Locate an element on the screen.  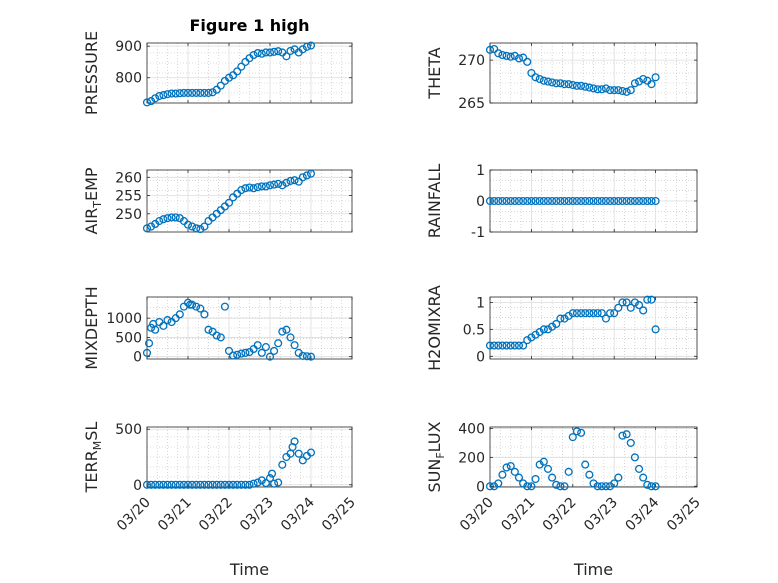
y-tick-label: 260 is located at coordinates (128, 178).